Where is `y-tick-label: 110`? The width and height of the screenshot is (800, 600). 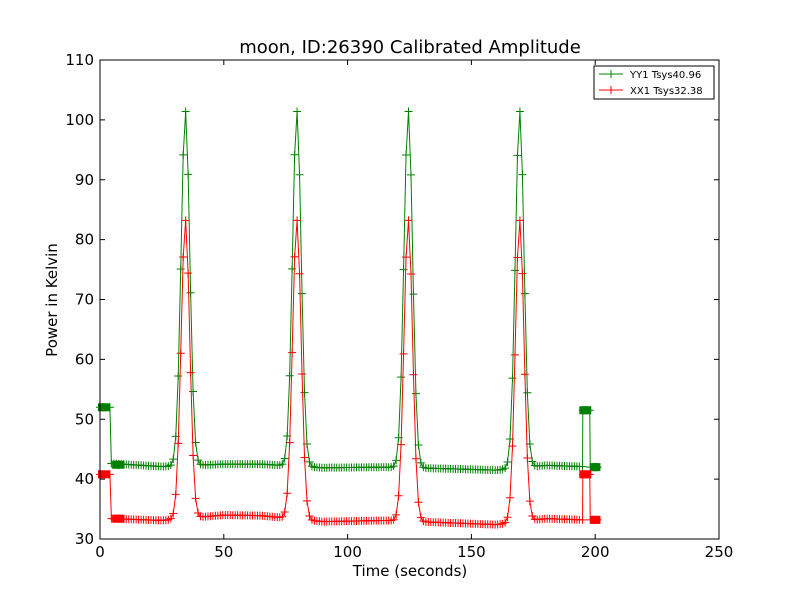
y-tick-label: 110 is located at coordinates (79, 60).